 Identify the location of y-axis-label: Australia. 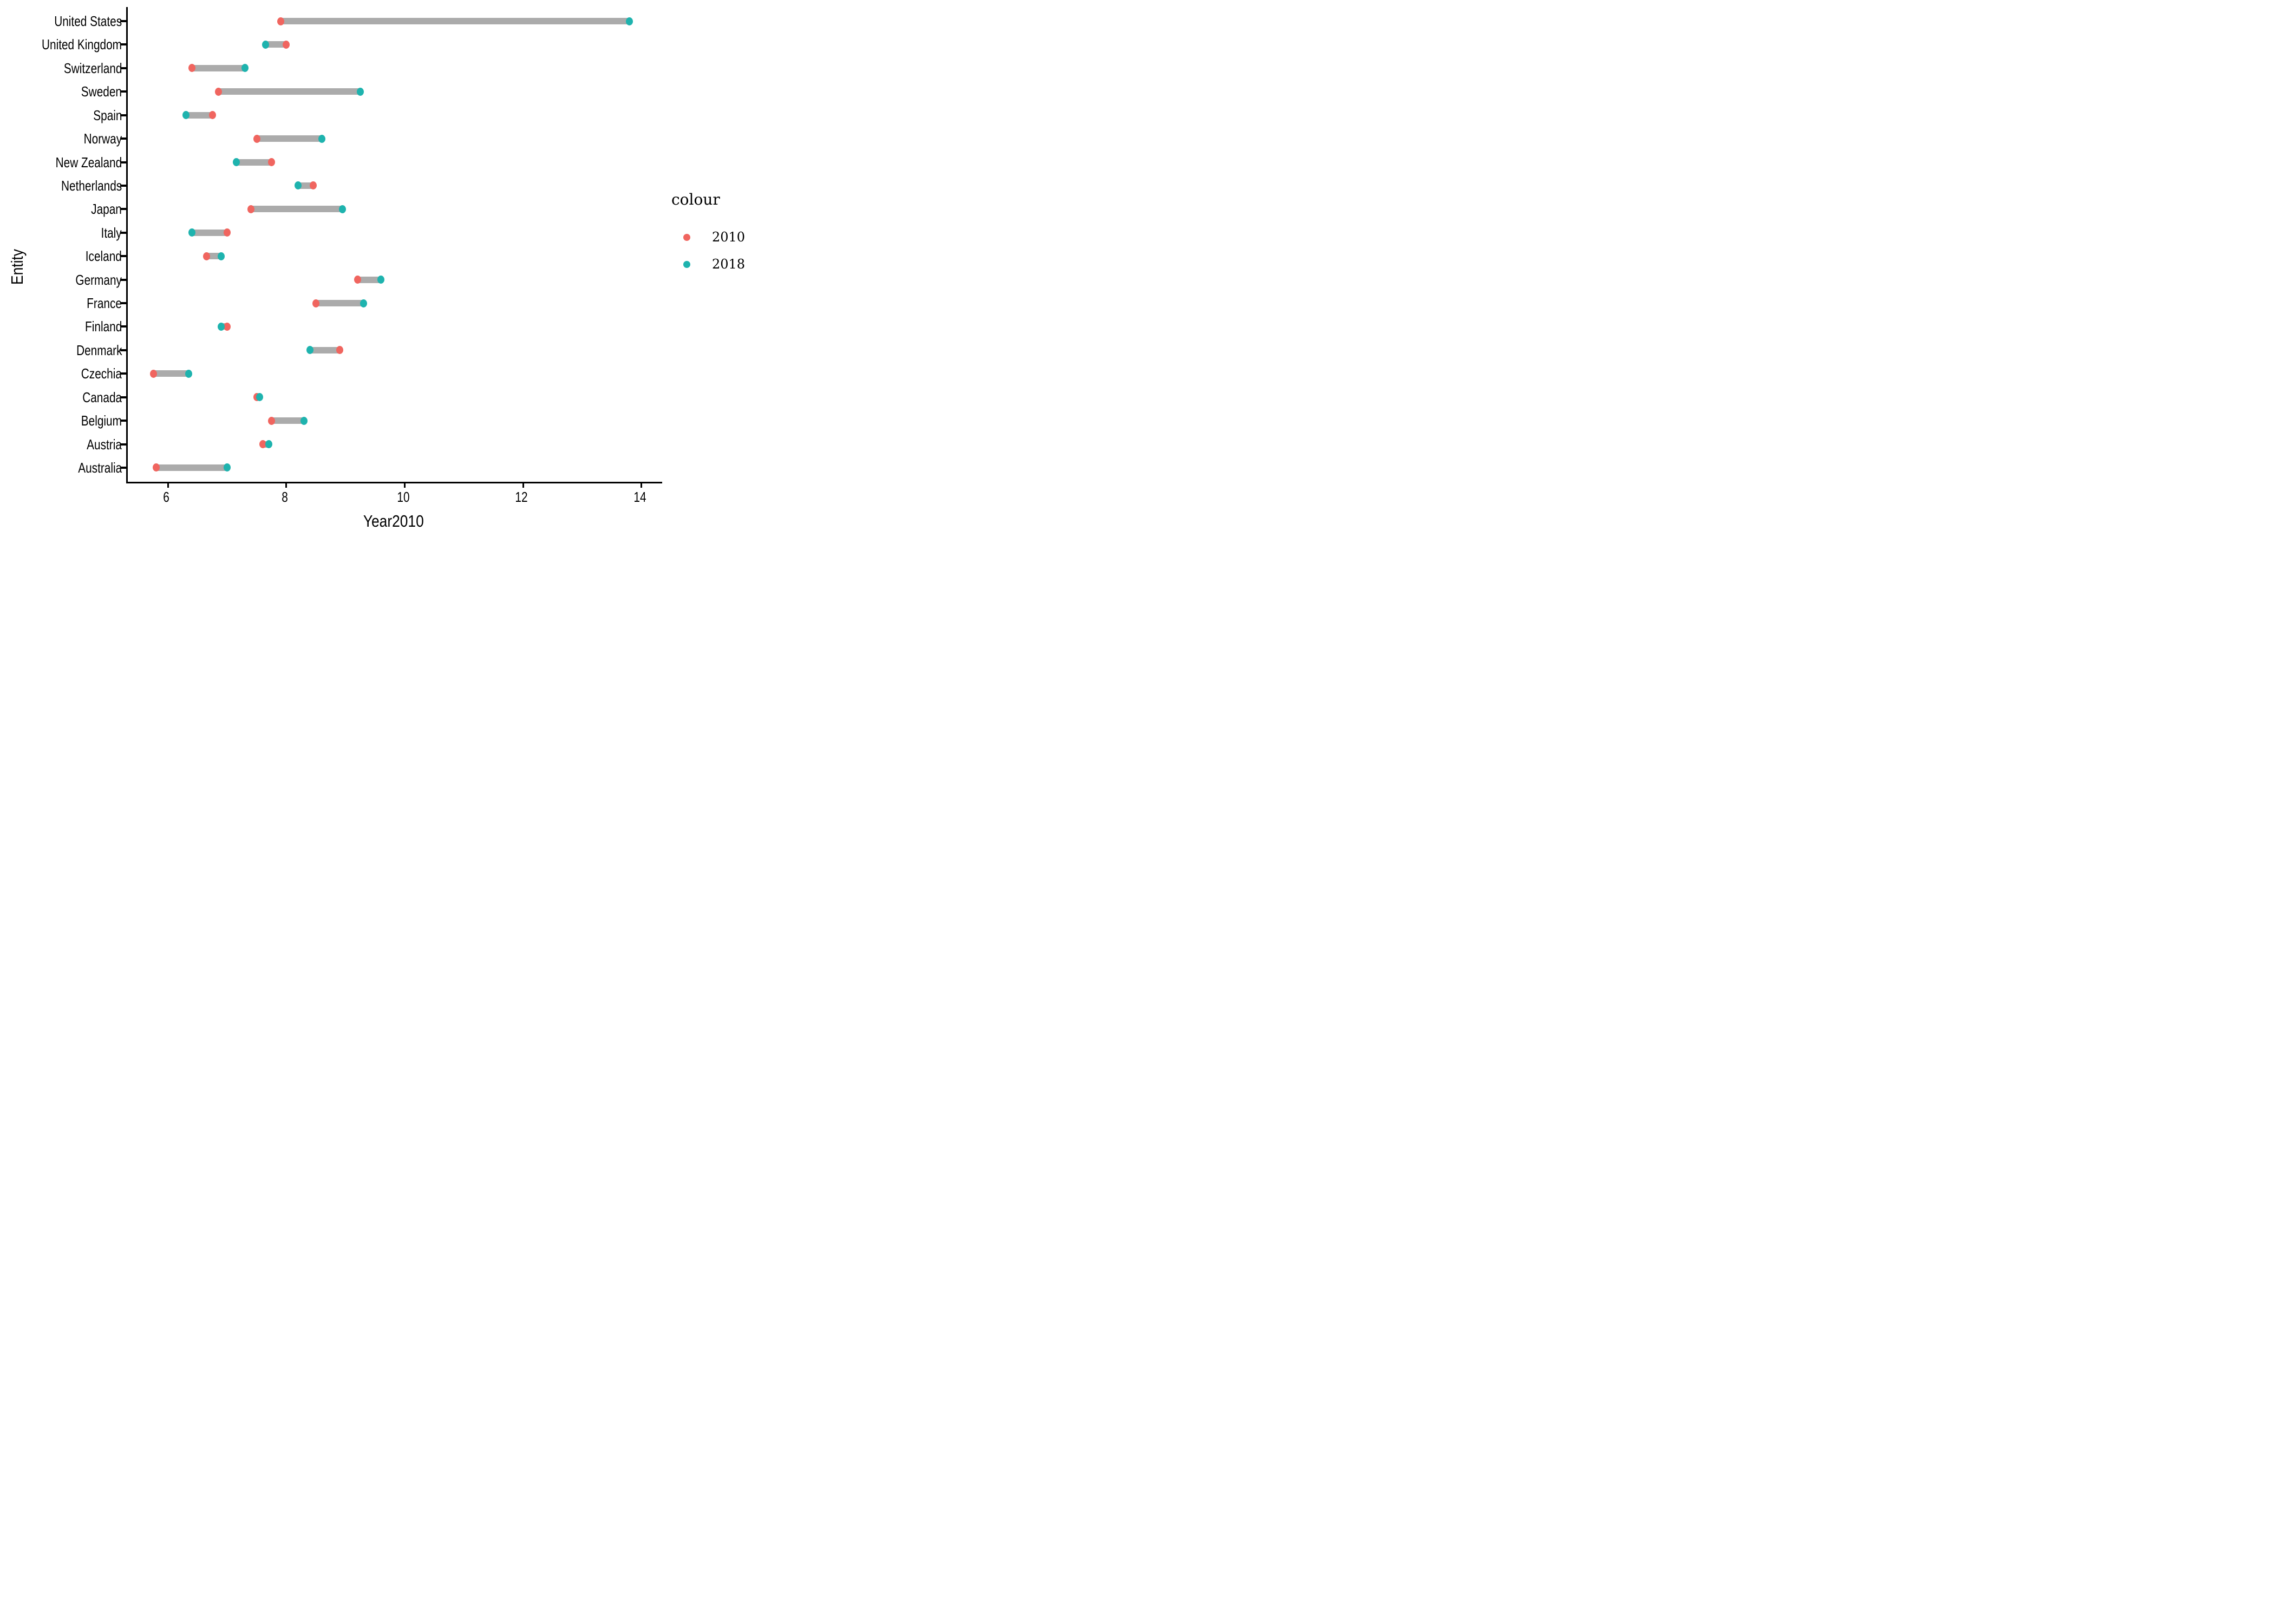
(100, 468).